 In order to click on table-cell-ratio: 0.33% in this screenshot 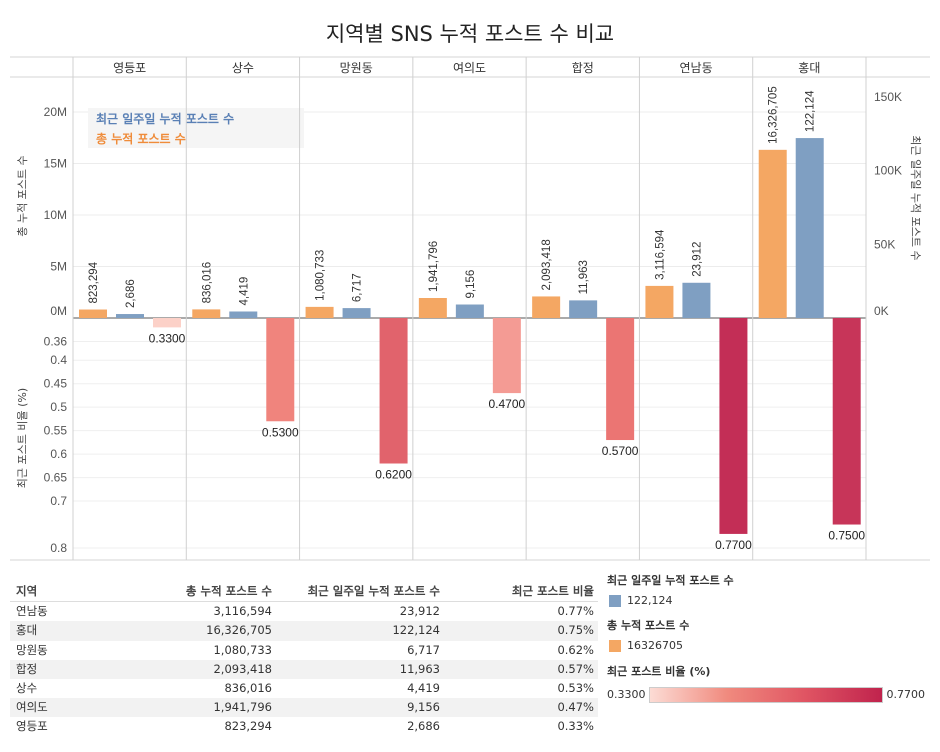, I will do `click(575, 726)`.